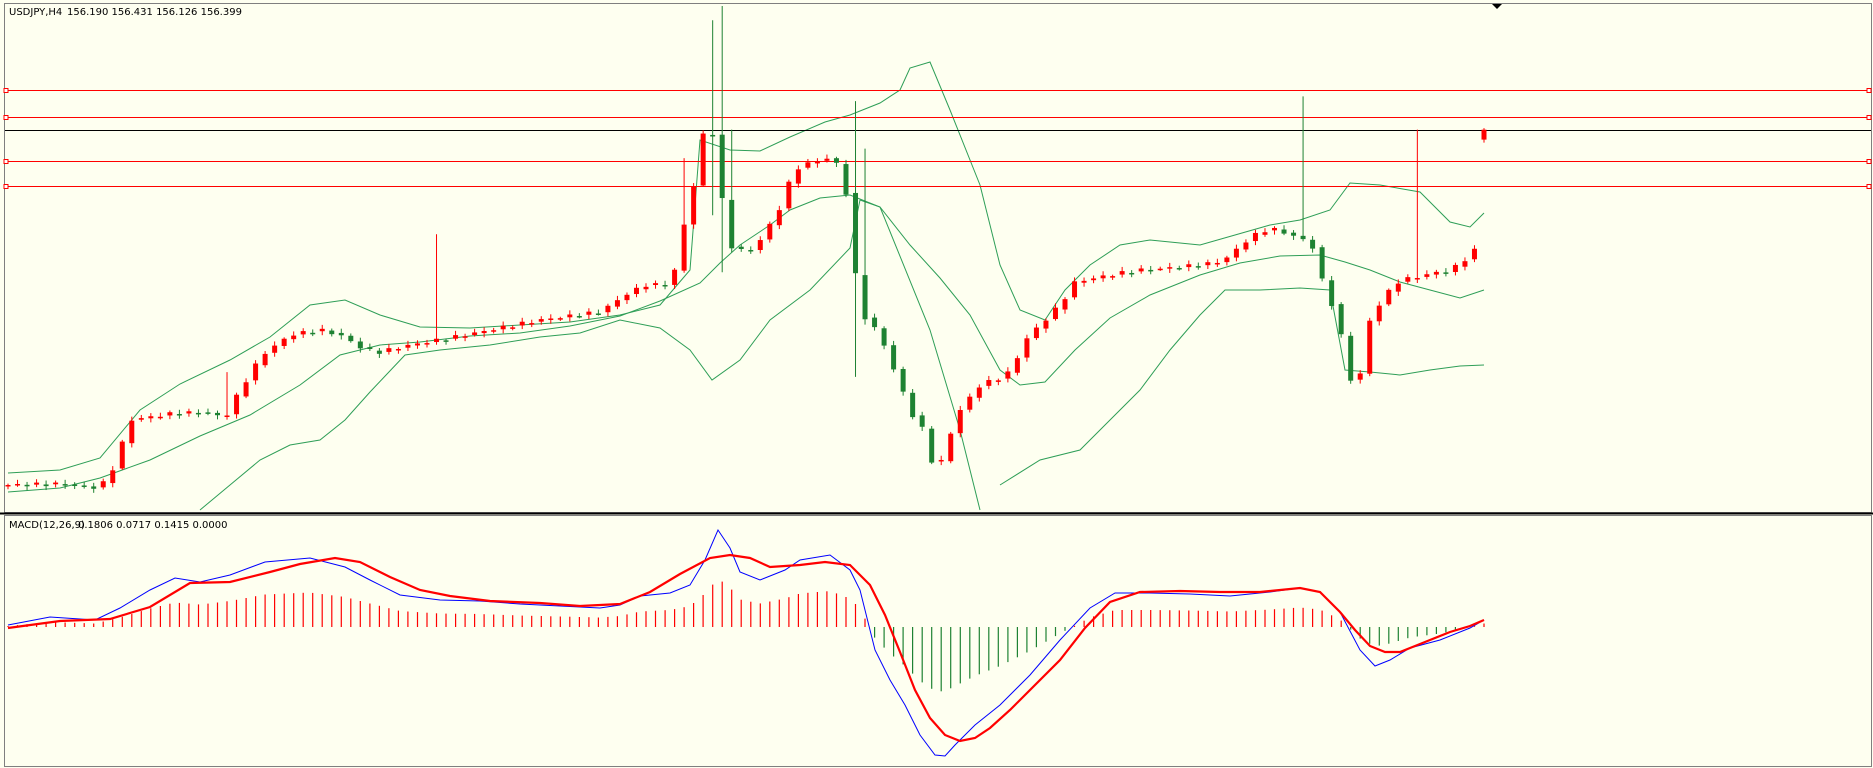  What do you see at coordinates (6, 186) in the screenshot?
I see `level-handle-left` at bounding box center [6, 186].